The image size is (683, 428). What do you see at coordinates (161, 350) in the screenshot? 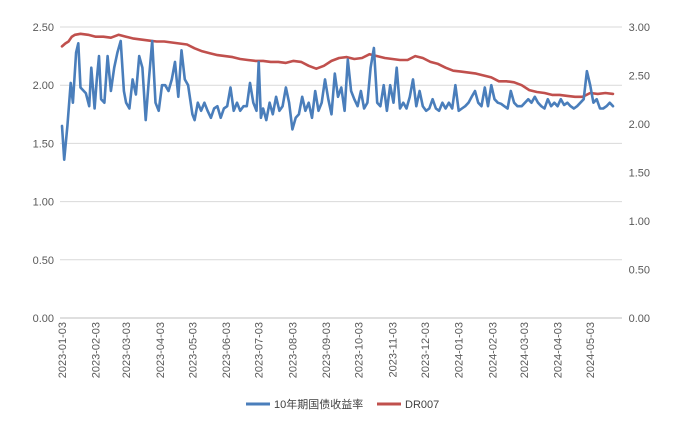
I see `x-axis-tick-label: 2023-04-03` at bounding box center [161, 350].